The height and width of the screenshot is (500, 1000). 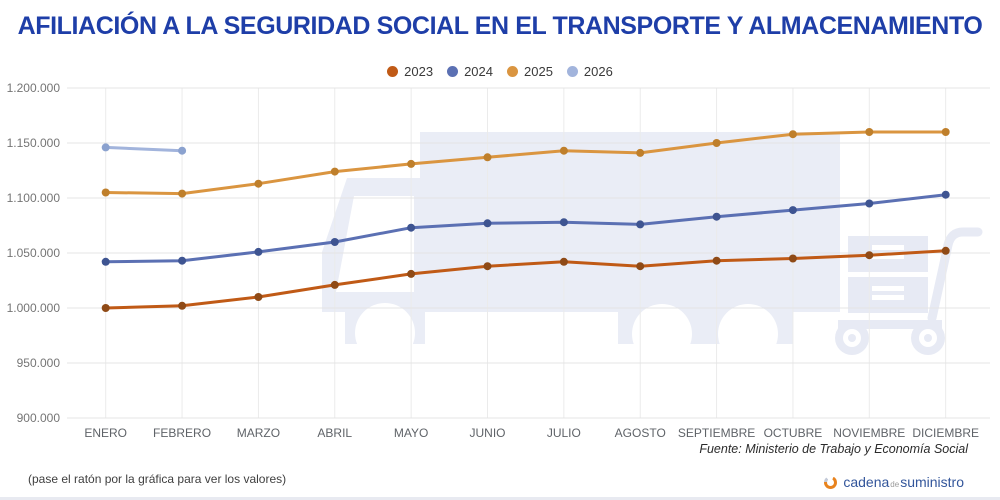 What do you see at coordinates (538, 71) in the screenshot?
I see `legend-label-2025: 2025` at bounding box center [538, 71].